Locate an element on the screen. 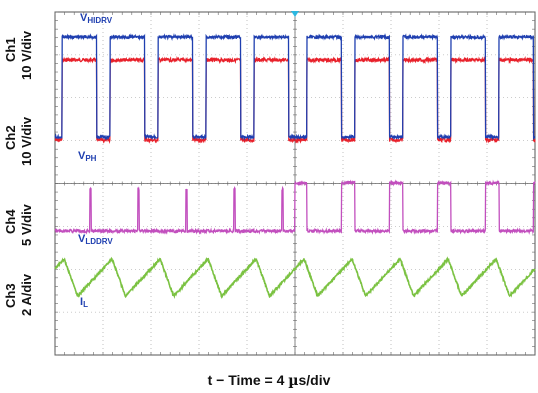  signal-label-vhidrv: VHIDRV is located at coordinates (96, 18).